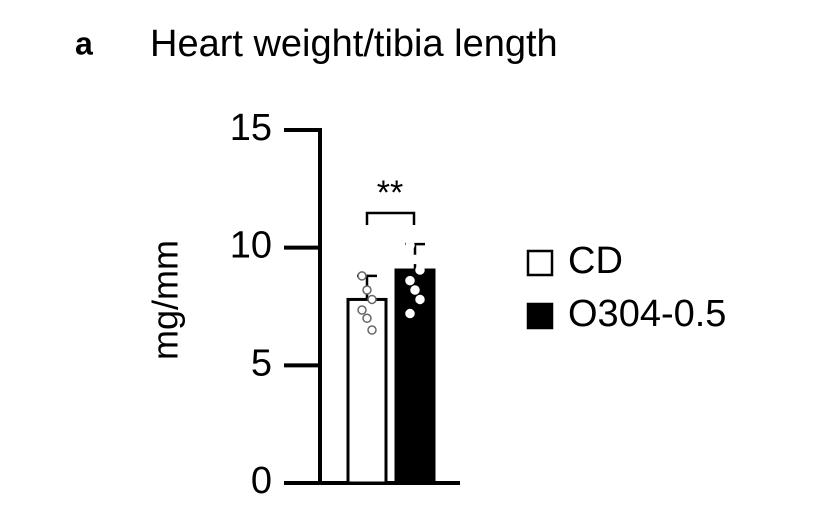 The height and width of the screenshot is (520, 828). What do you see at coordinates (354, 44) in the screenshot?
I see `chart-title: Heart weight/tibia length` at bounding box center [354, 44].